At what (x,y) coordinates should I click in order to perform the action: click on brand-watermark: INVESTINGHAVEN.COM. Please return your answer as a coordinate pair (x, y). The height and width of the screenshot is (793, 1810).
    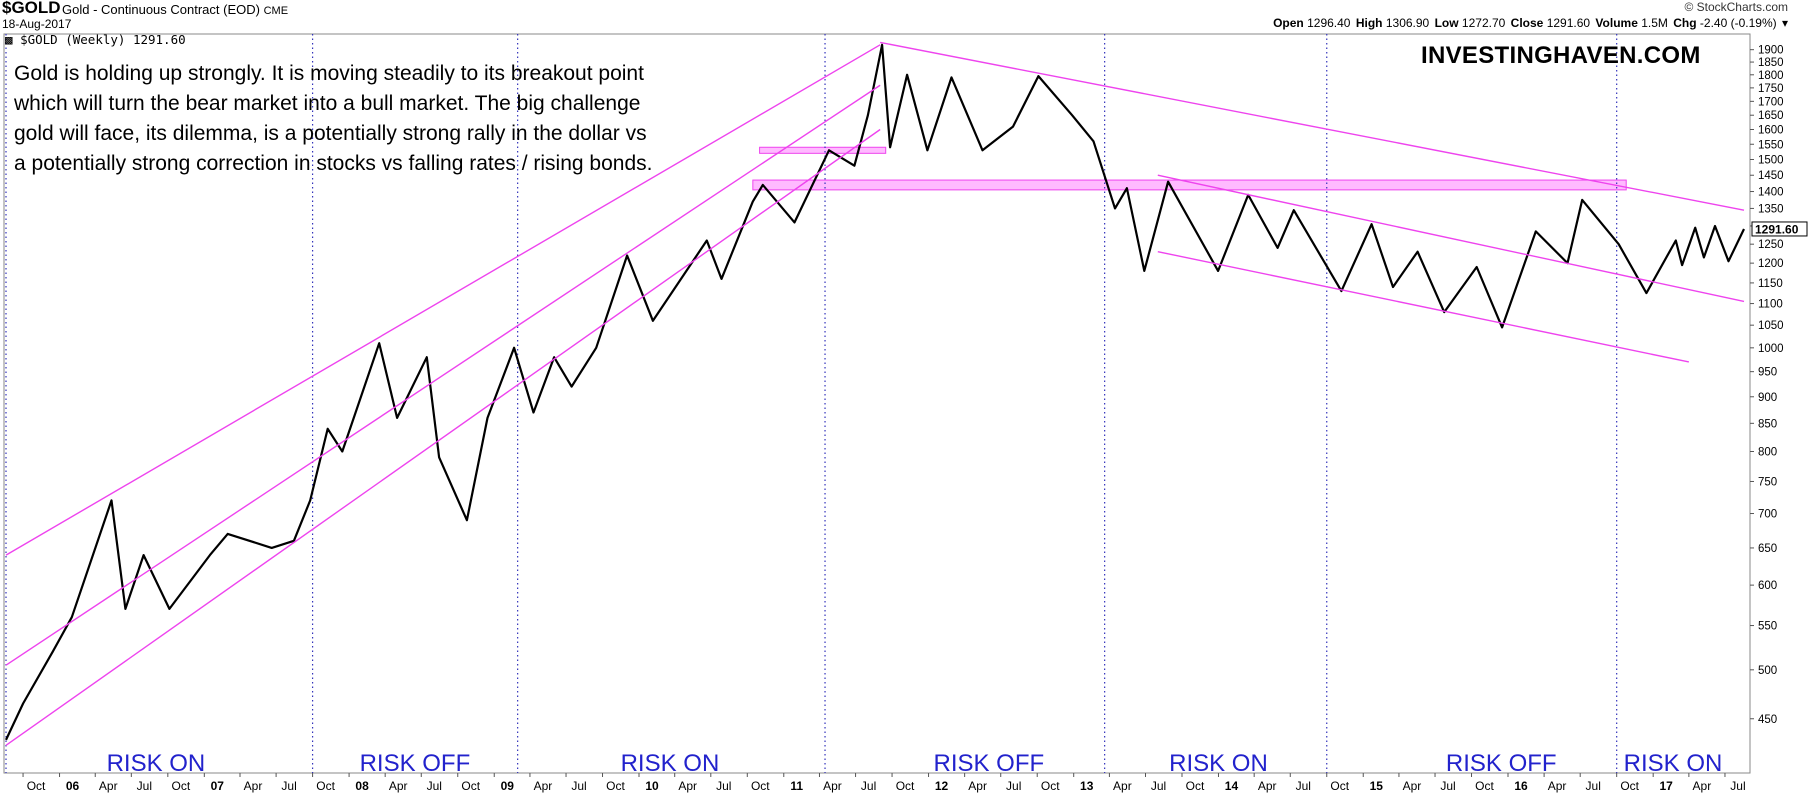
    Looking at the image, I should click on (1561, 55).